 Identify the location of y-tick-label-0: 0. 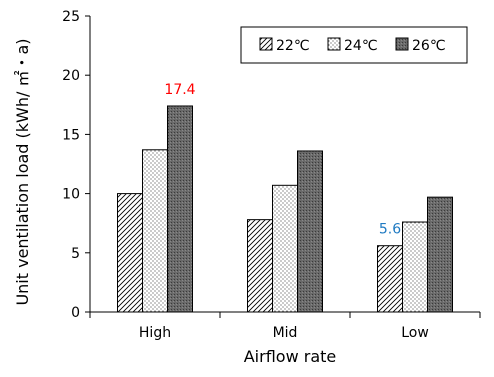
(75, 313).